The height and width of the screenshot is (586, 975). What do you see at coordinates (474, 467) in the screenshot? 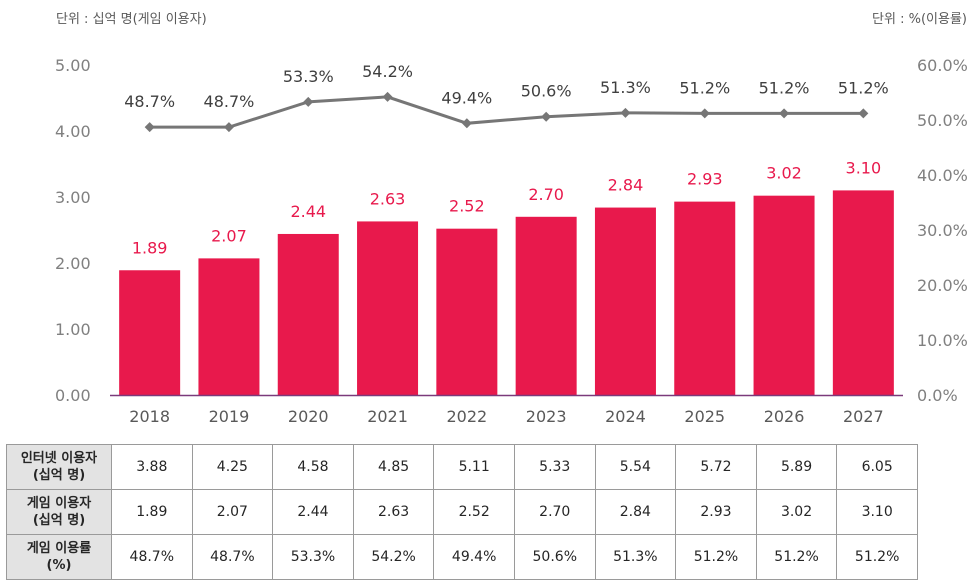
I see `table-cell: 5.11` at bounding box center [474, 467].